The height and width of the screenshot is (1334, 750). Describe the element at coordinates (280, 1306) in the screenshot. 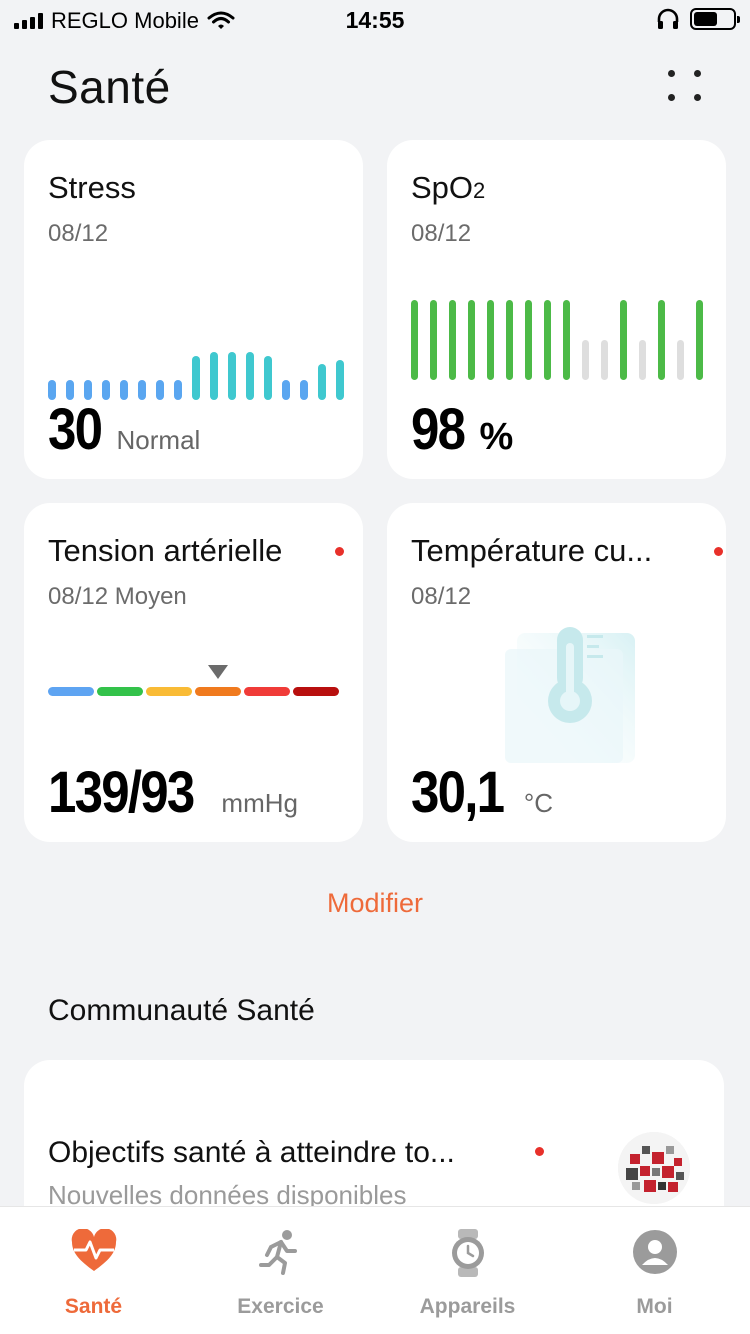

I see `tab-label: Exercice` at that location.